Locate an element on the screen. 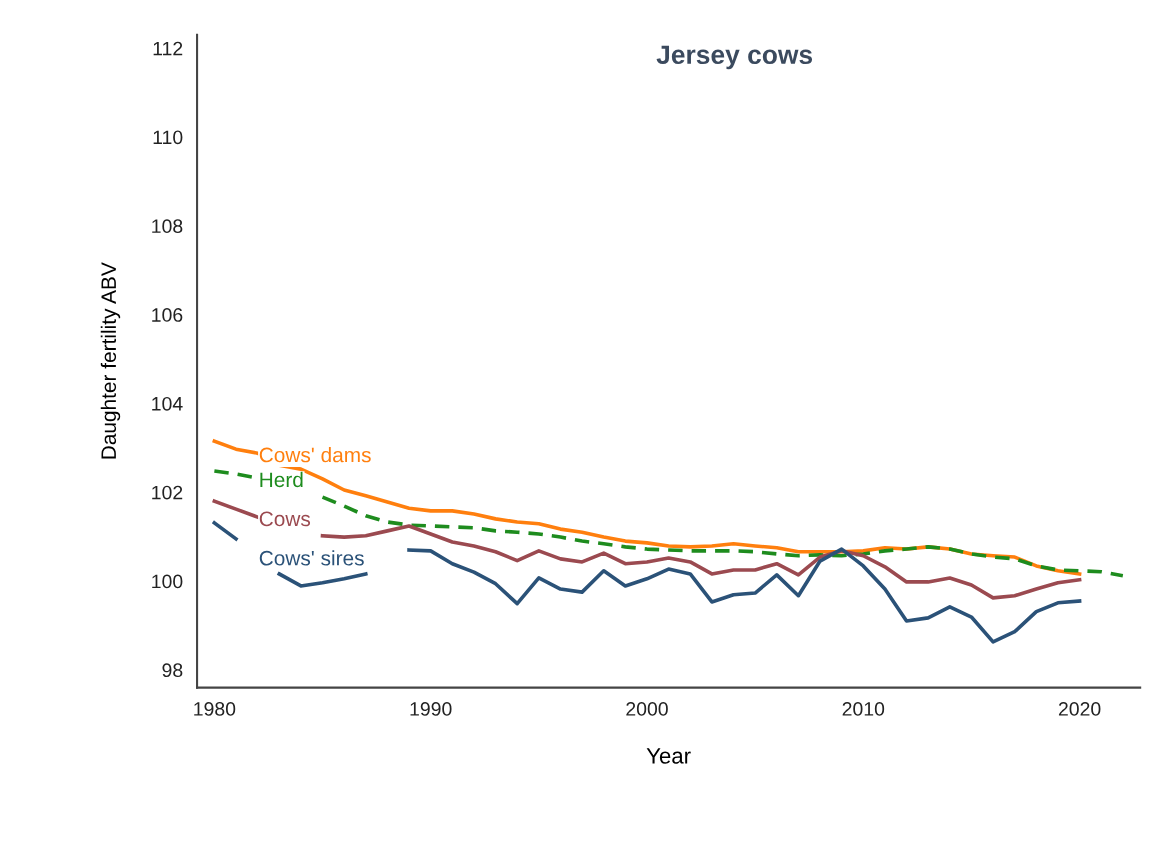 This screenshot has width=1173, height=851. y-tick-label: 112 is located at coordinates (168, 48).